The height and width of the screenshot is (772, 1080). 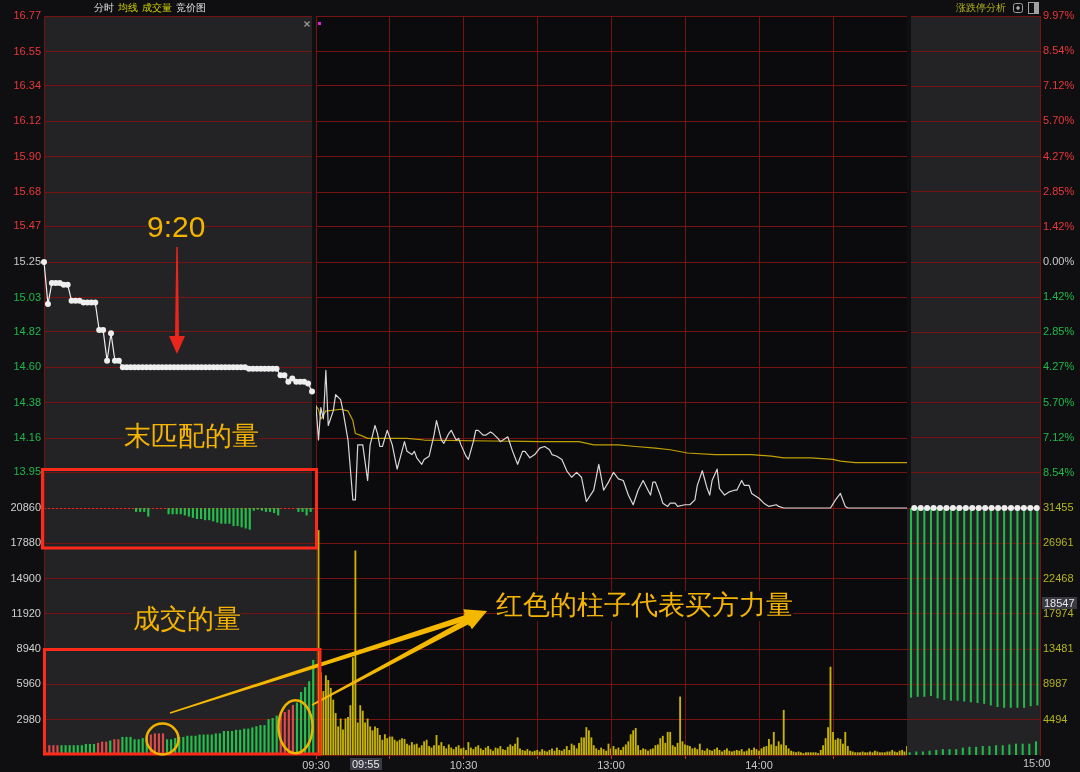 I want to click on text: 涨跌停分析, so click(x=981, y=7).